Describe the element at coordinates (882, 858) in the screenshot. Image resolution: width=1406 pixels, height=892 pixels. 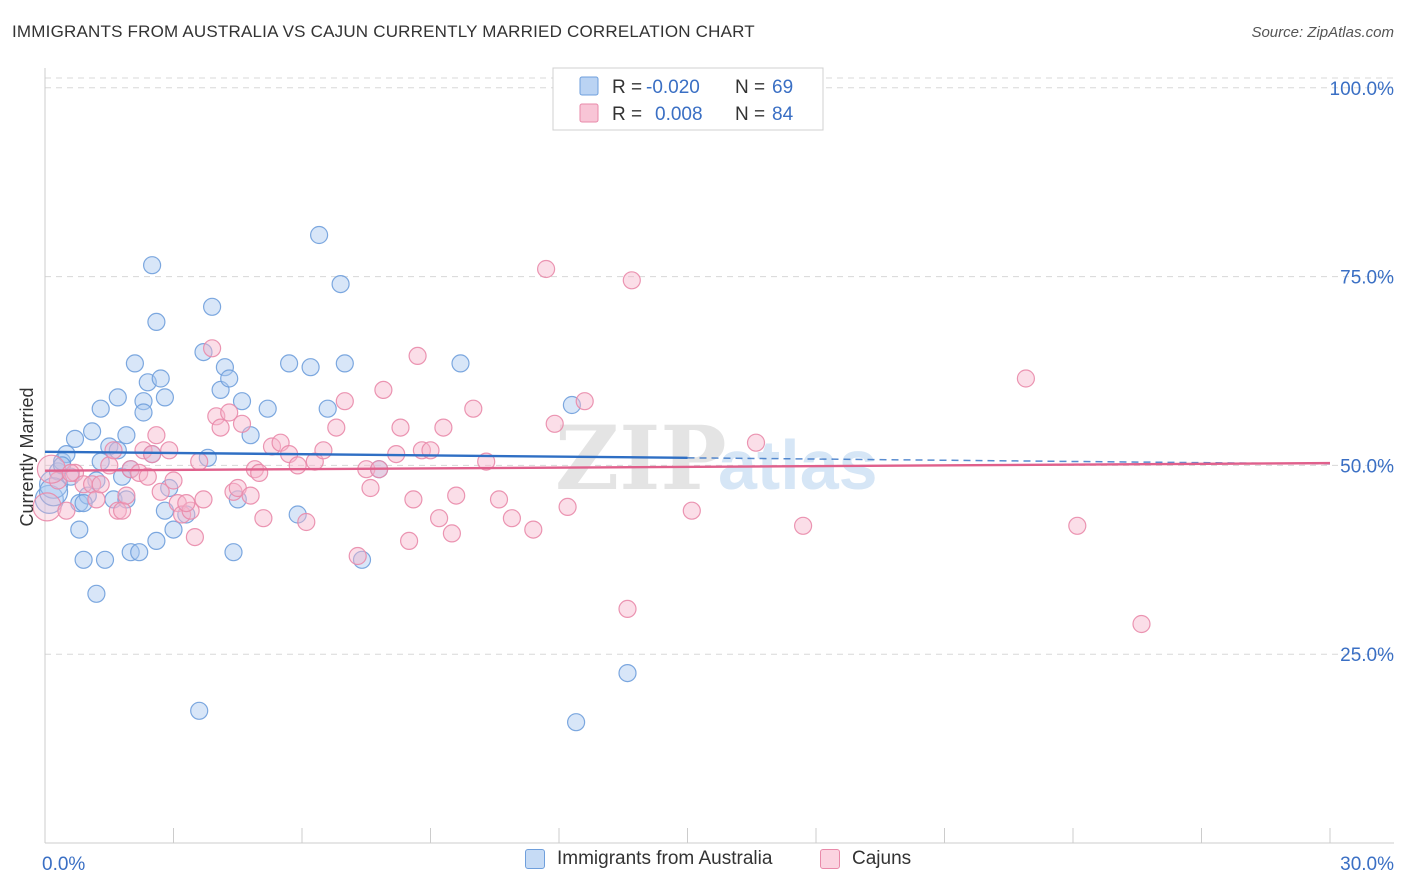
I see `legend-label: Cajuns` at that location.